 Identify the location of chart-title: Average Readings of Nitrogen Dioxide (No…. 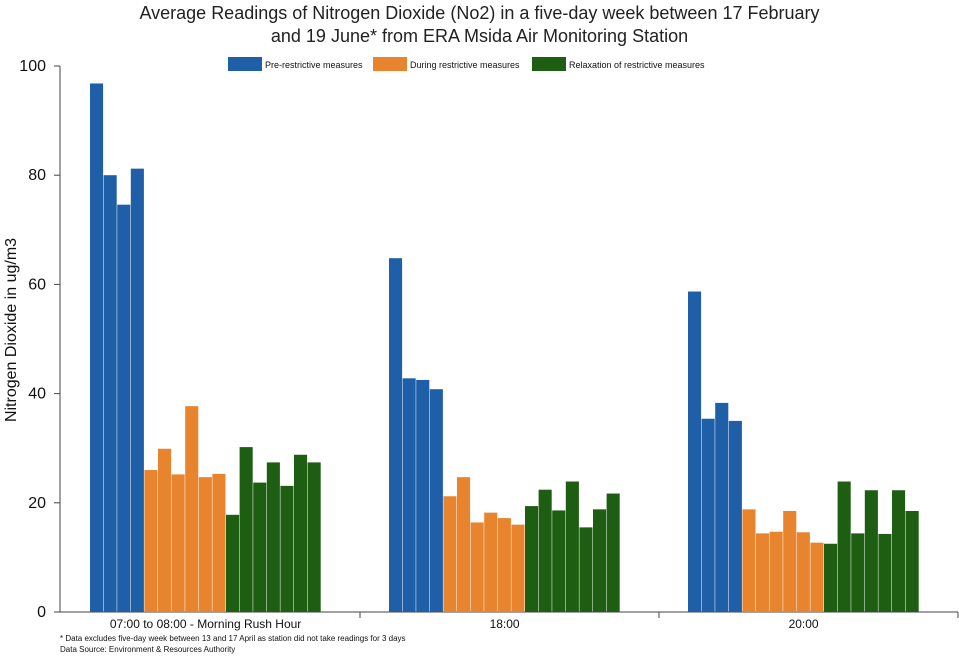
(479, 25).